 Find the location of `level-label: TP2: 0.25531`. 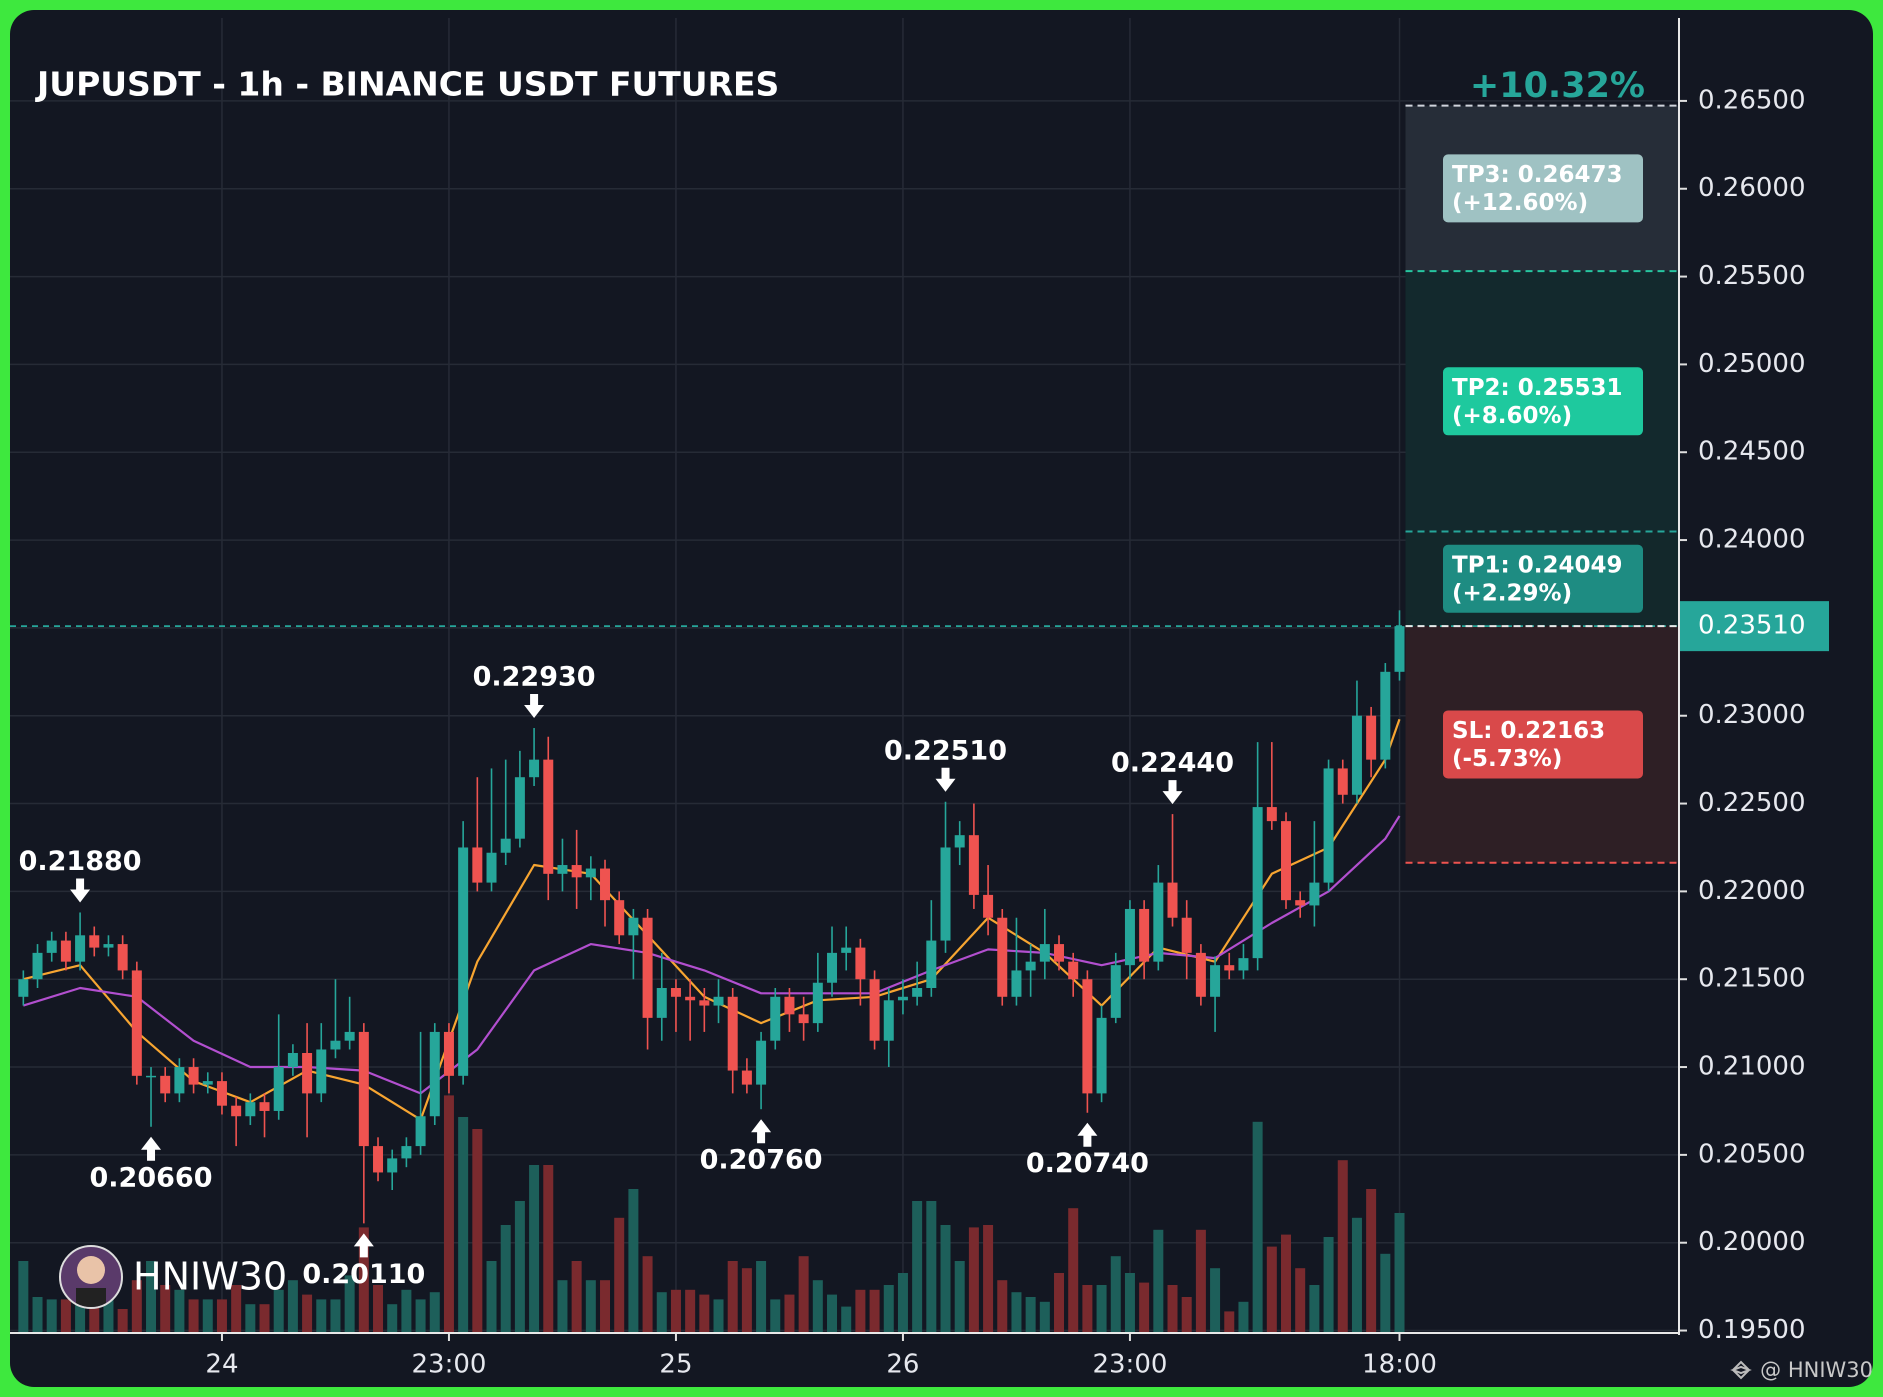

level-label: TP2: 0.25531 is located at coordinates (1537, 388).